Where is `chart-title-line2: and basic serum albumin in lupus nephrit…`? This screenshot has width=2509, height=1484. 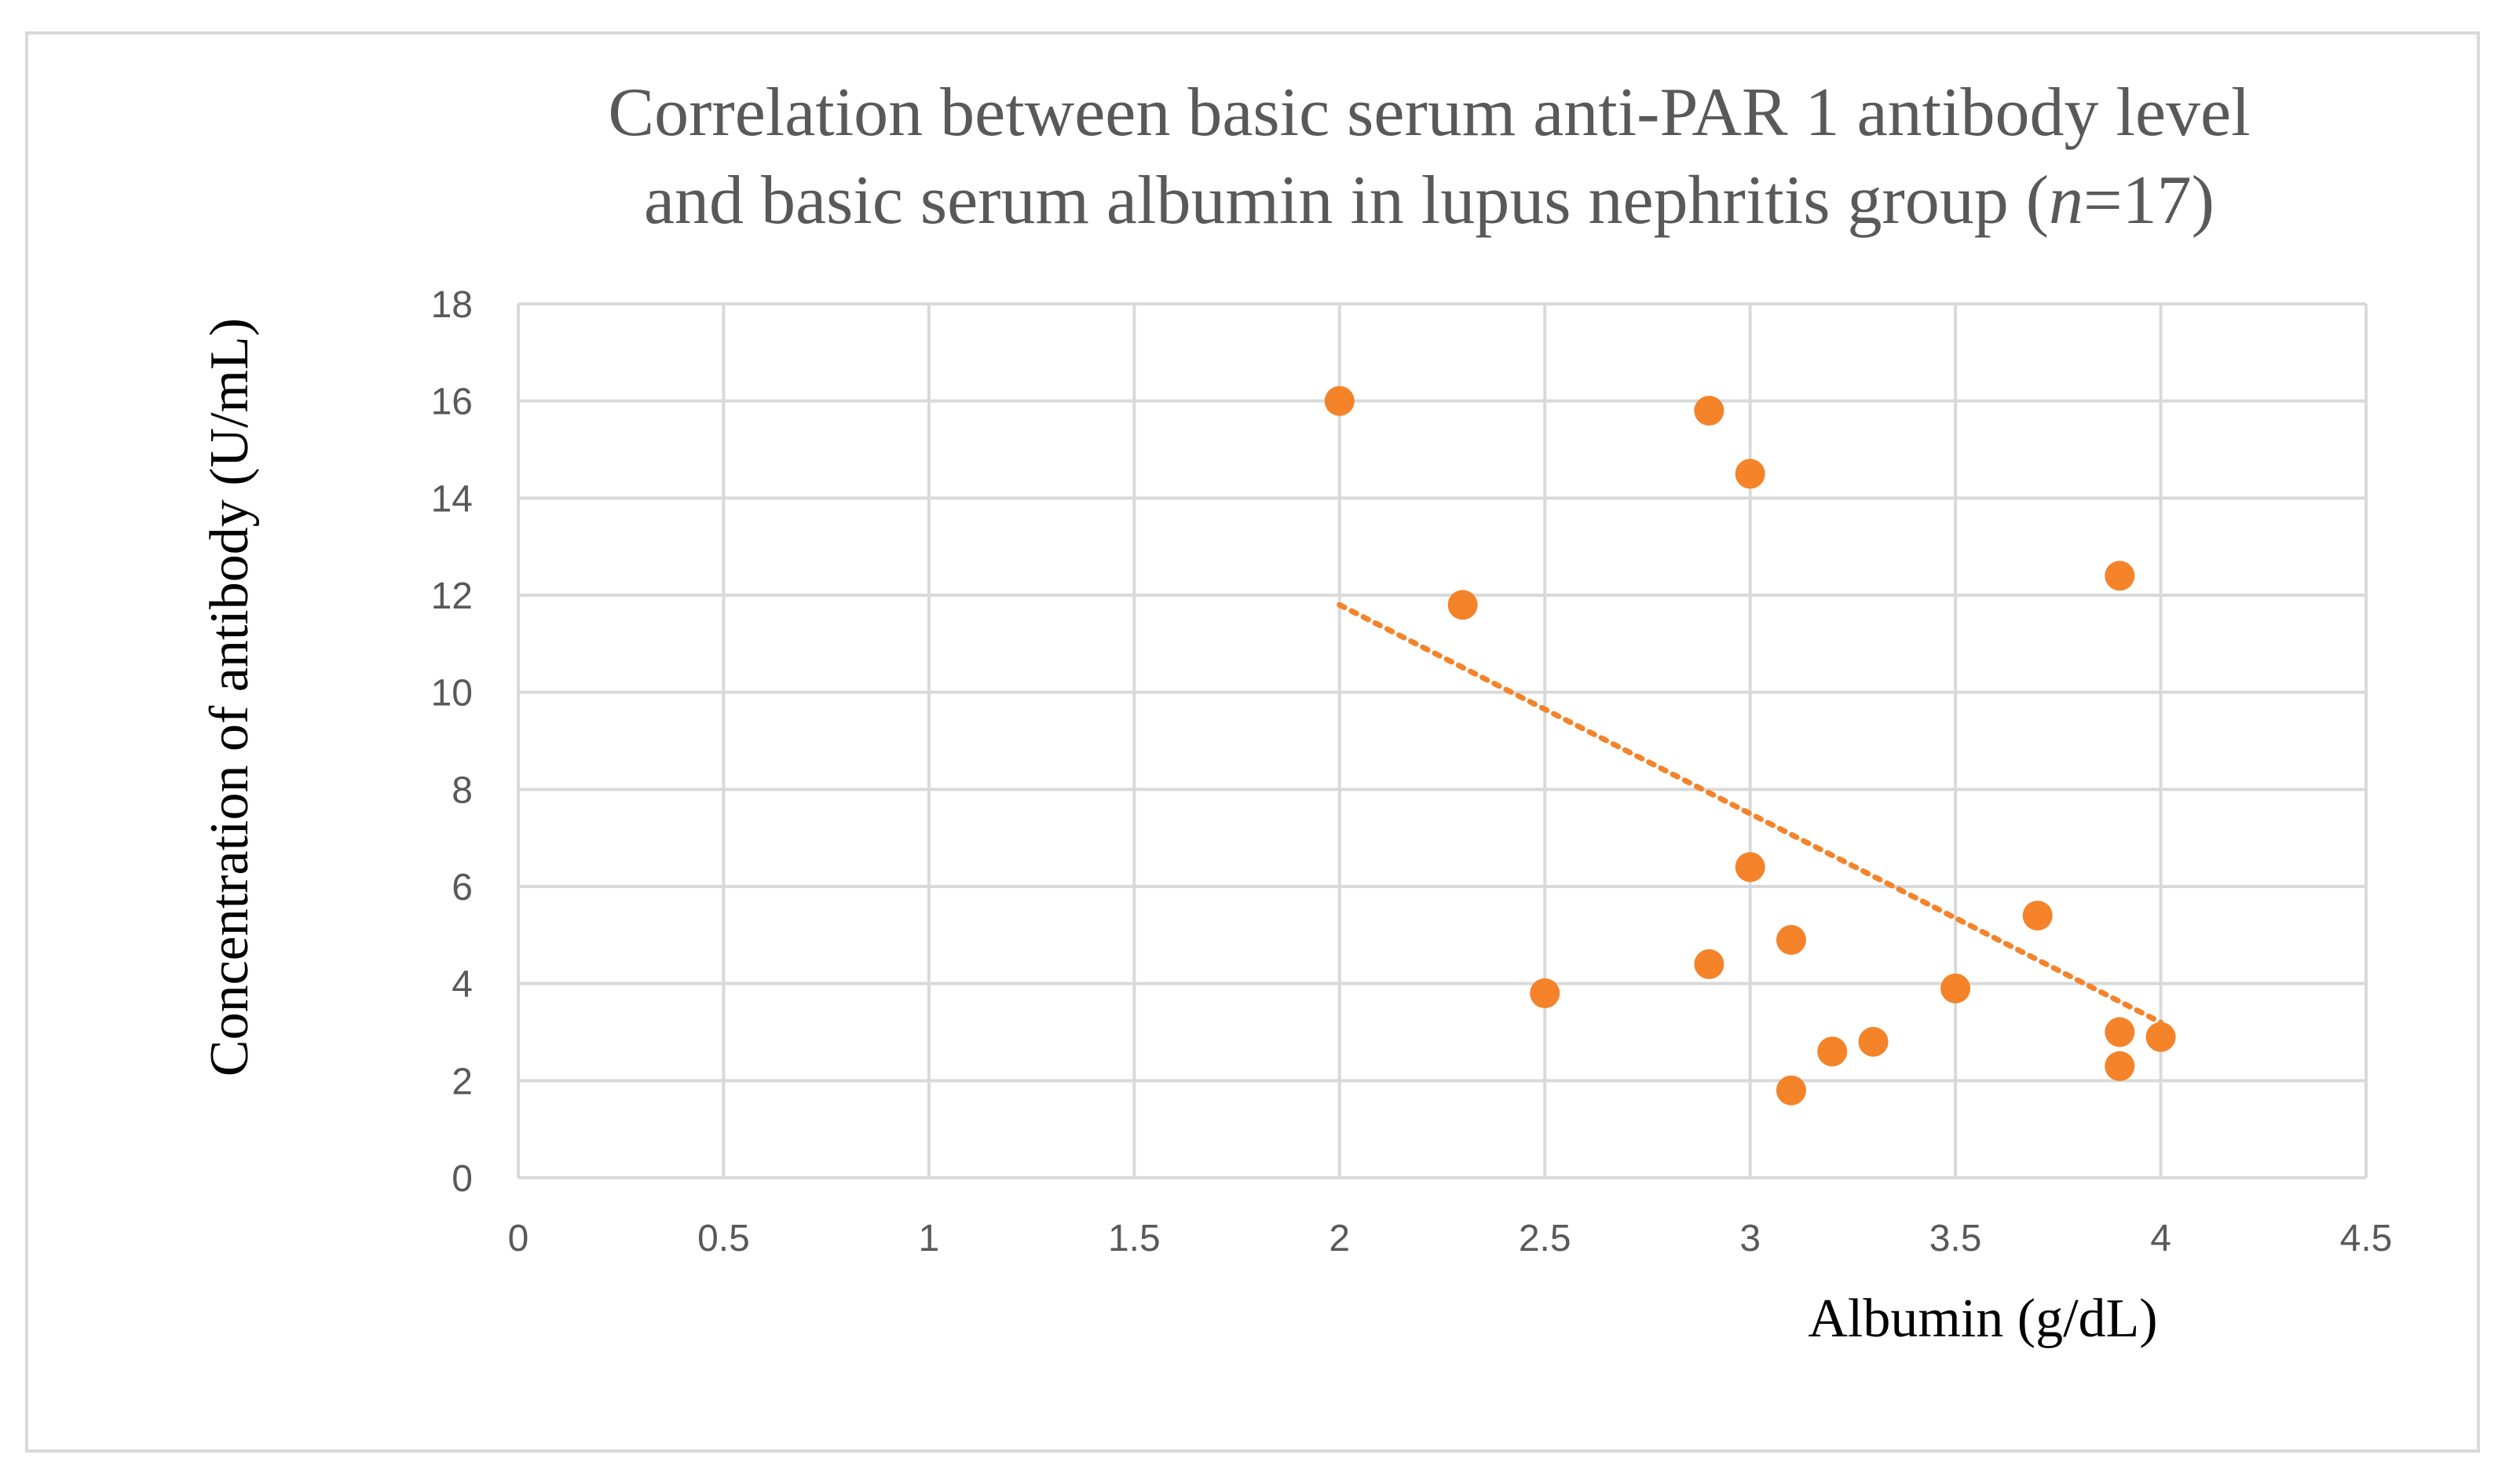 chart-title-line2: and basic serum albumin in lupus nephrit… is located at coordinates (1429, 201).